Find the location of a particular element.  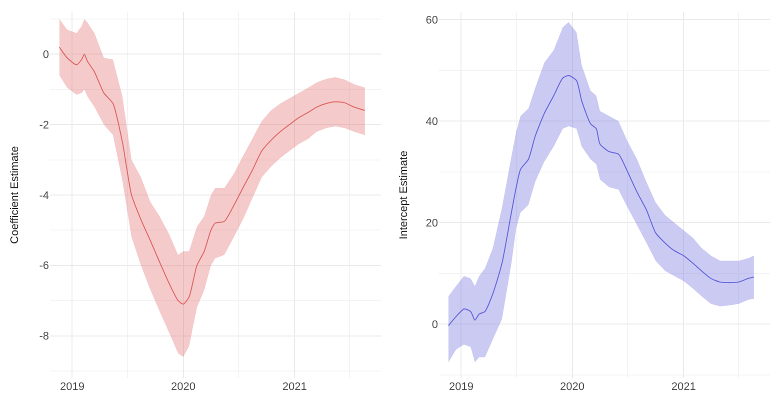

y-tick-label: -2 is located at coordinates (44, 125).